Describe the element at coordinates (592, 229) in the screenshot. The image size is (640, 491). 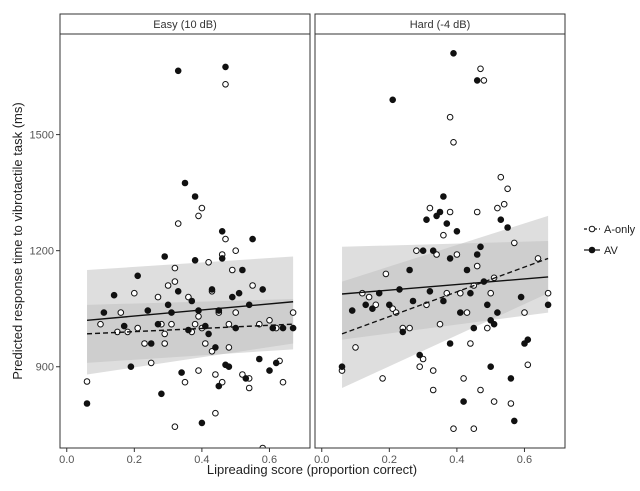
I see `legend-marker-a-only` at that location.